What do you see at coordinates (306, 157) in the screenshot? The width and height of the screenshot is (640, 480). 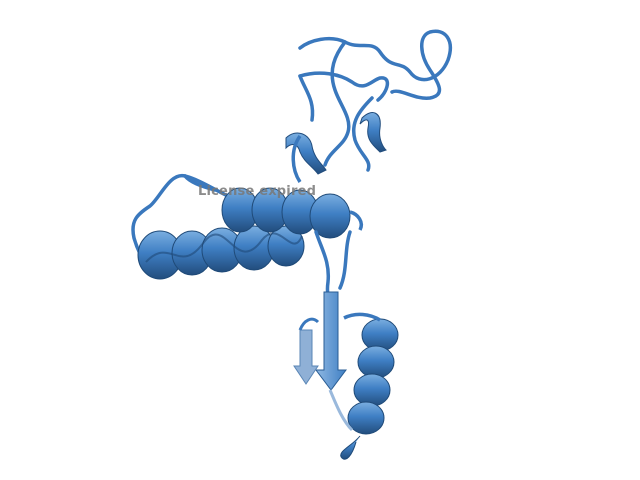 I see `helix-center-top` at bounding box center [306, 157].